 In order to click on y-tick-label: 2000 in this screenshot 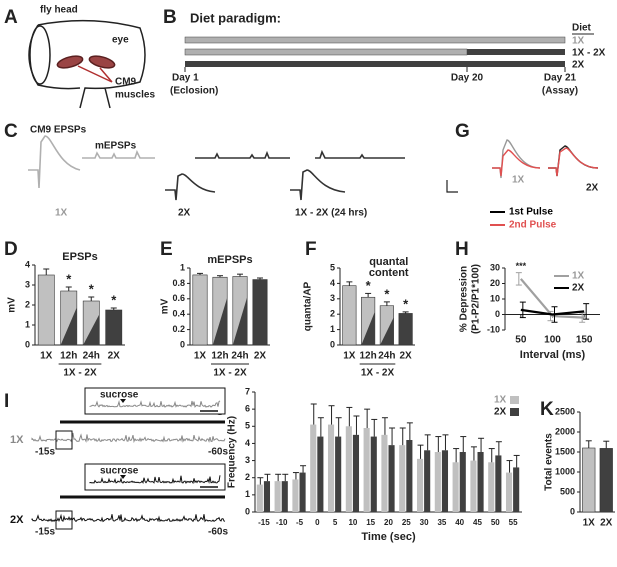, I will do `click(565, 431)`.